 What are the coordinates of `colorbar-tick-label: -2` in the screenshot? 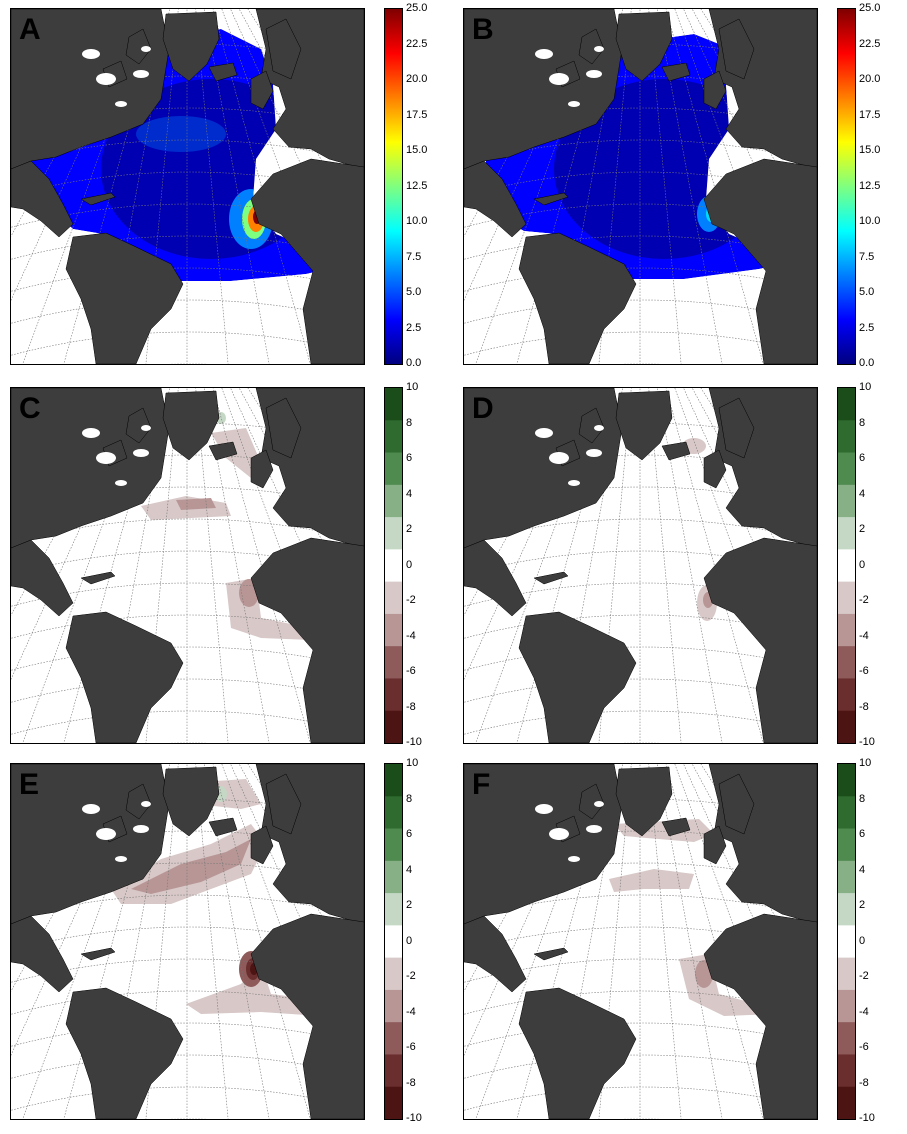 It's located at (864, 976).